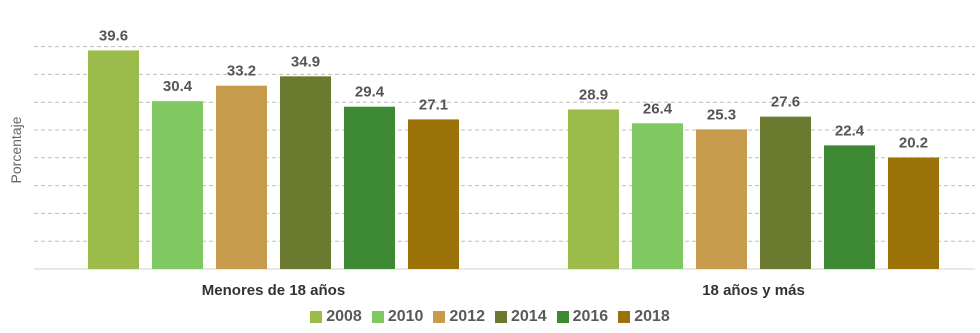 The height and width of the screenshot is (333, 980). What do you see at coordinates (16, 149) in the screenshot?
I see `y-axis-label: Porcentaje` at bounding box center [16, 149].